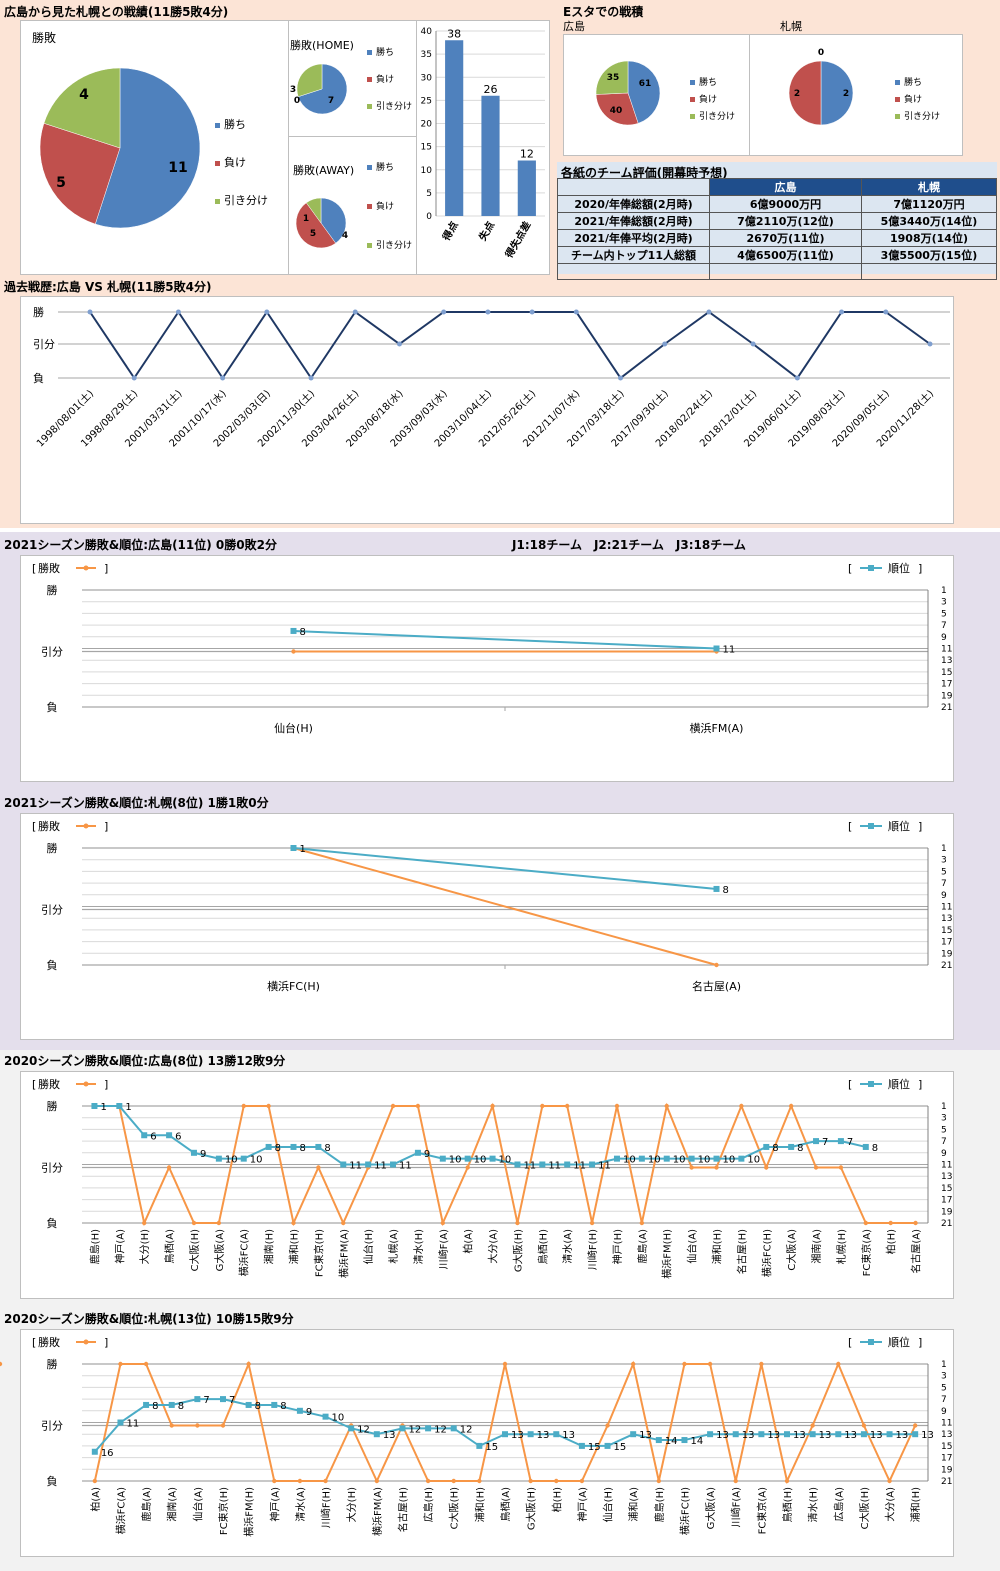 The height and width of the screenshot is (1571, 1000). I want to click on match-label: 大分(A), so click(890, 1504).